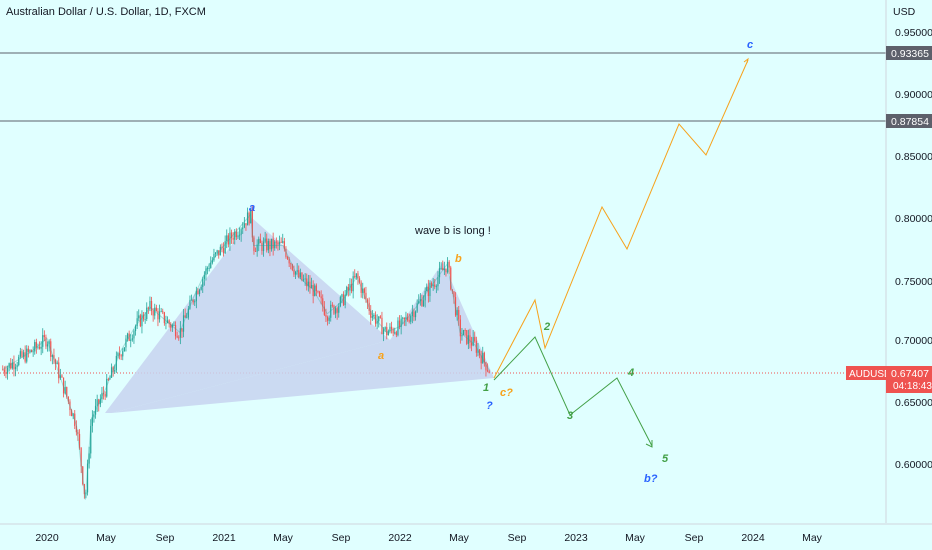  Describe the element at coordinates (573, 391) in the screenshot. I see `projection-green` at that location.